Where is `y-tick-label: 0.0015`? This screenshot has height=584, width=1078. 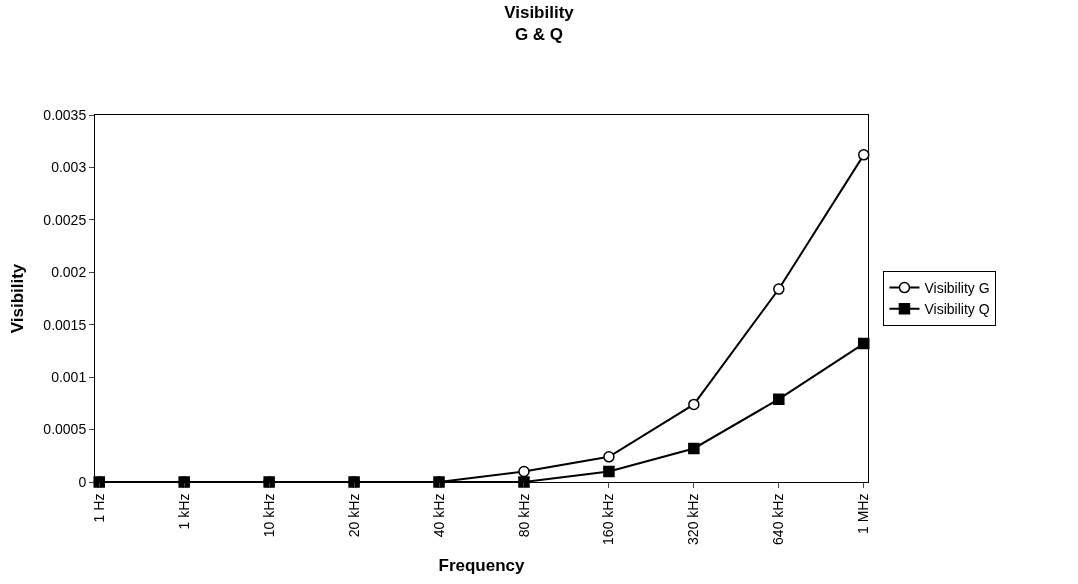
y-tick-label: 0.0015 is located at coordinates (65, 324).